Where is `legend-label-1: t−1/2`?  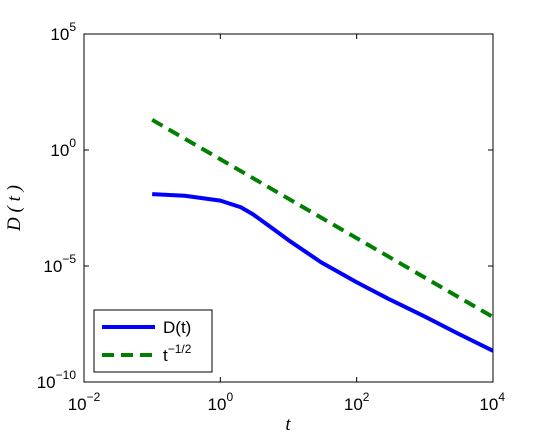 legend-label-1: t−1/2 is located at coordinates (177, 353).